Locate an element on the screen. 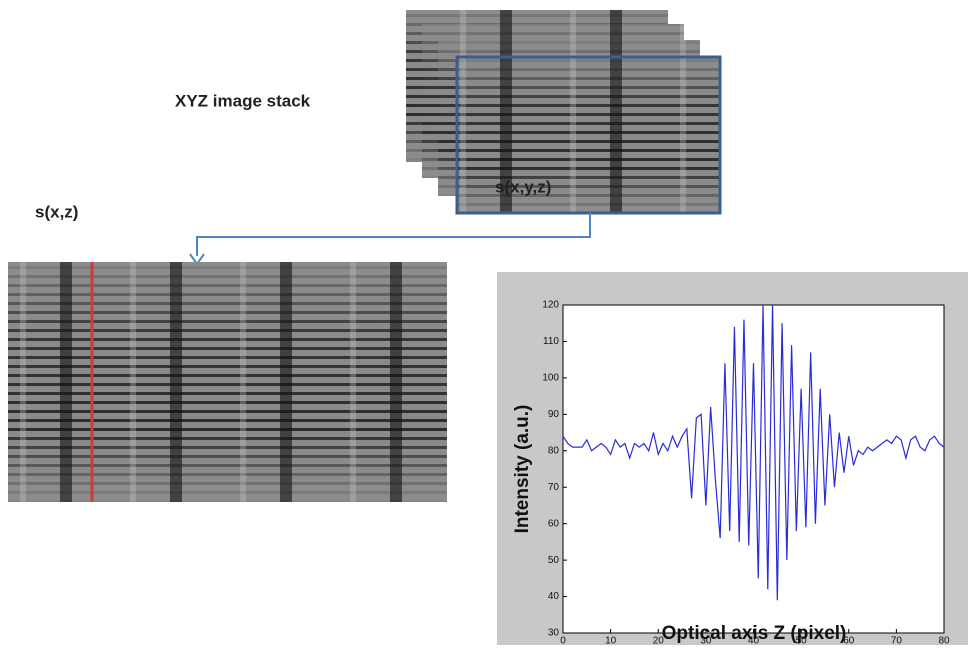  x-tick-label: 50 is located at coordinates (802, 641).